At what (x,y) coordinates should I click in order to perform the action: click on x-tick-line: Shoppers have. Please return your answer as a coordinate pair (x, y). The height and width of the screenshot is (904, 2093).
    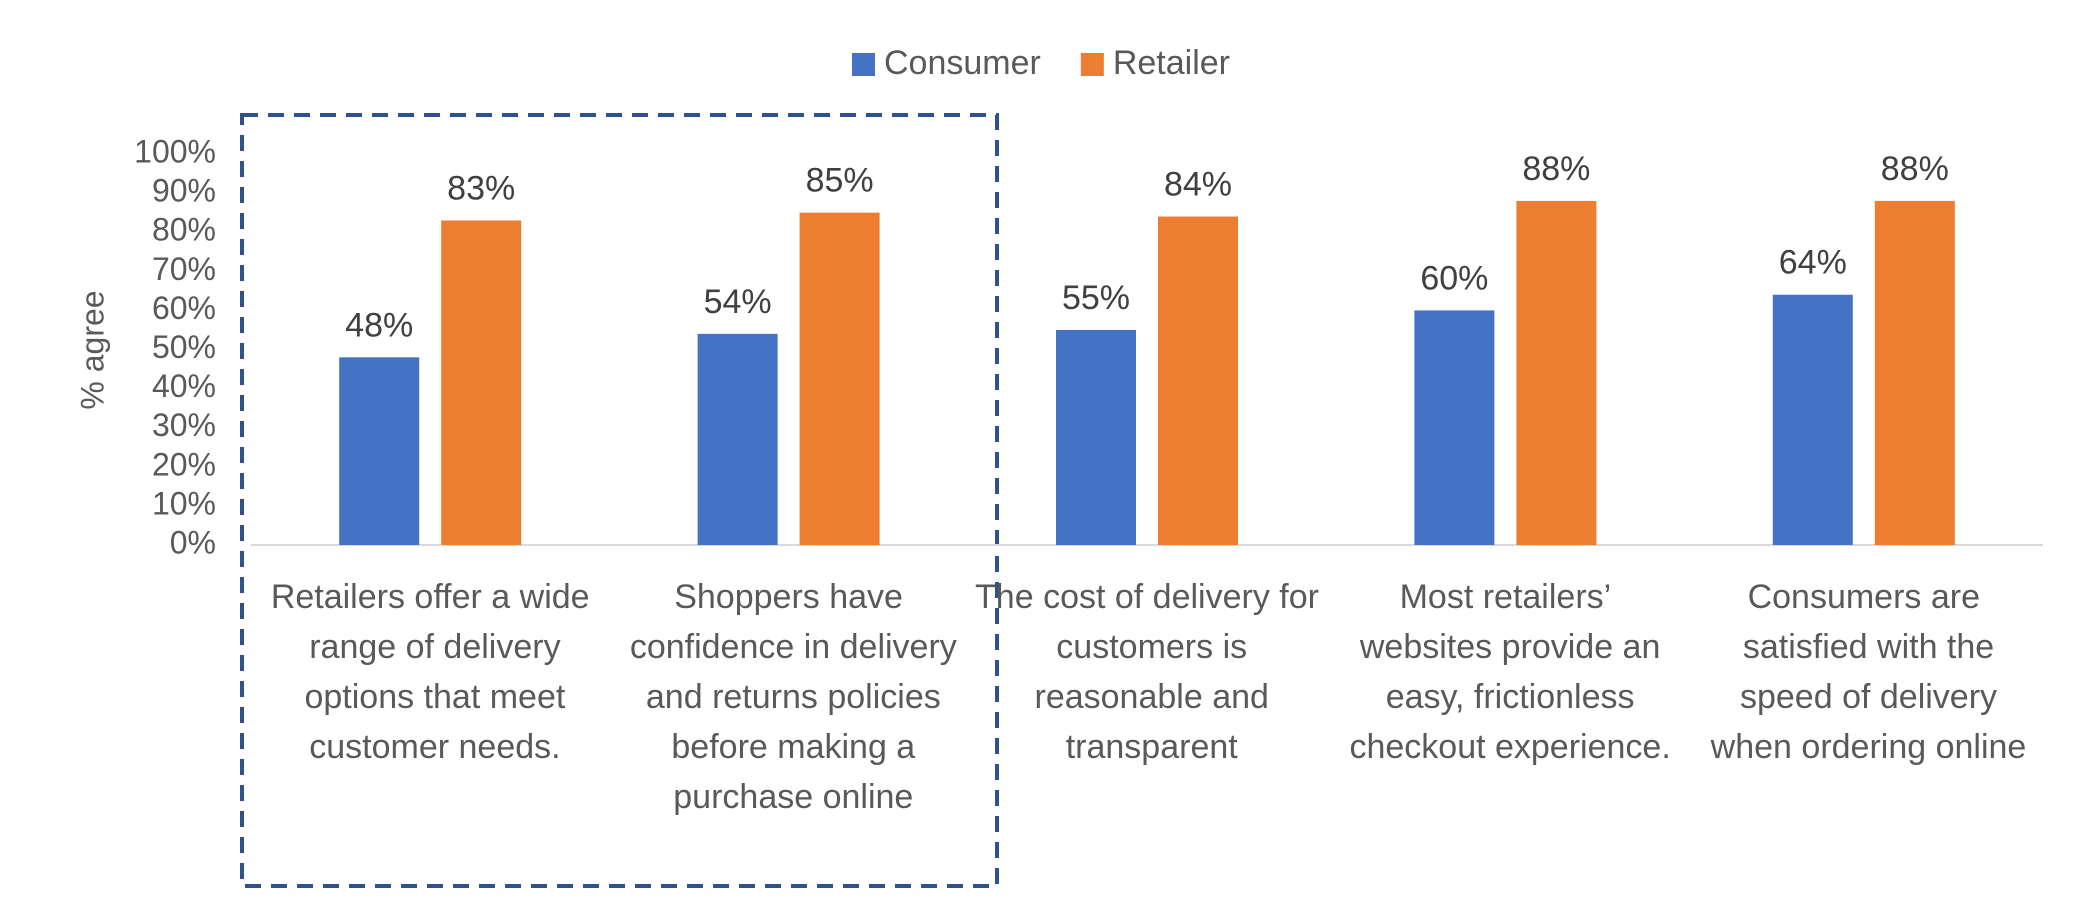
    Looking at the image, I should click on (788, 597).